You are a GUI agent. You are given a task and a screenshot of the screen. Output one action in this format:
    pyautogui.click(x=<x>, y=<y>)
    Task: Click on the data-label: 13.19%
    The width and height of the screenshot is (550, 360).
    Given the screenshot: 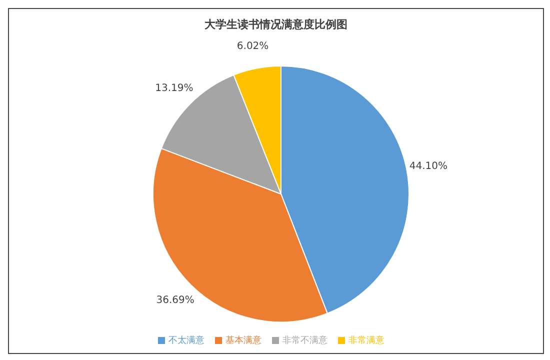 What is the action you would take?
    pyautogui.click(x=174, y=88)
    